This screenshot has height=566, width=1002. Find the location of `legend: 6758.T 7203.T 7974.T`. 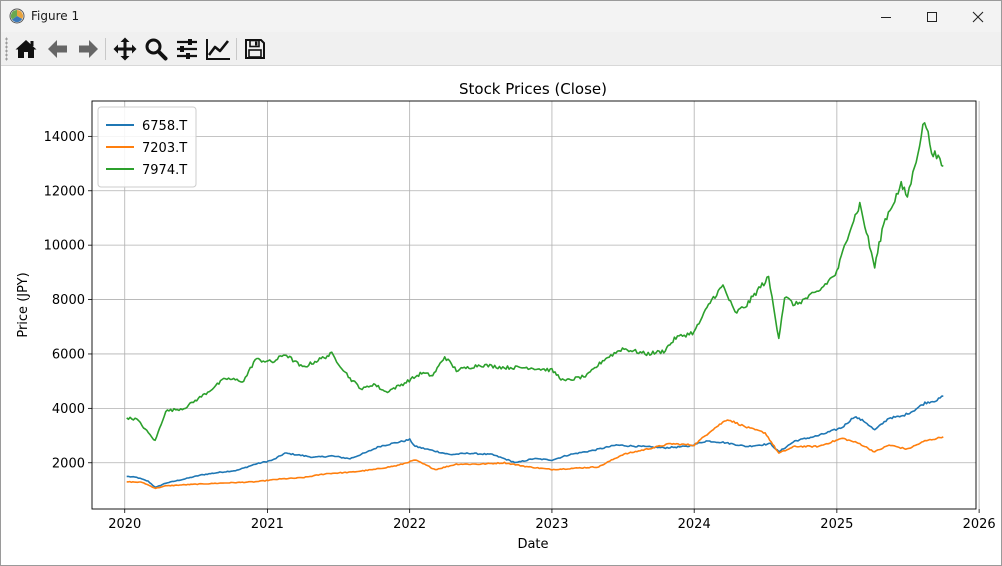

legend: 6758.T 7203.T 7974.T is located at coordinates (147, 147).